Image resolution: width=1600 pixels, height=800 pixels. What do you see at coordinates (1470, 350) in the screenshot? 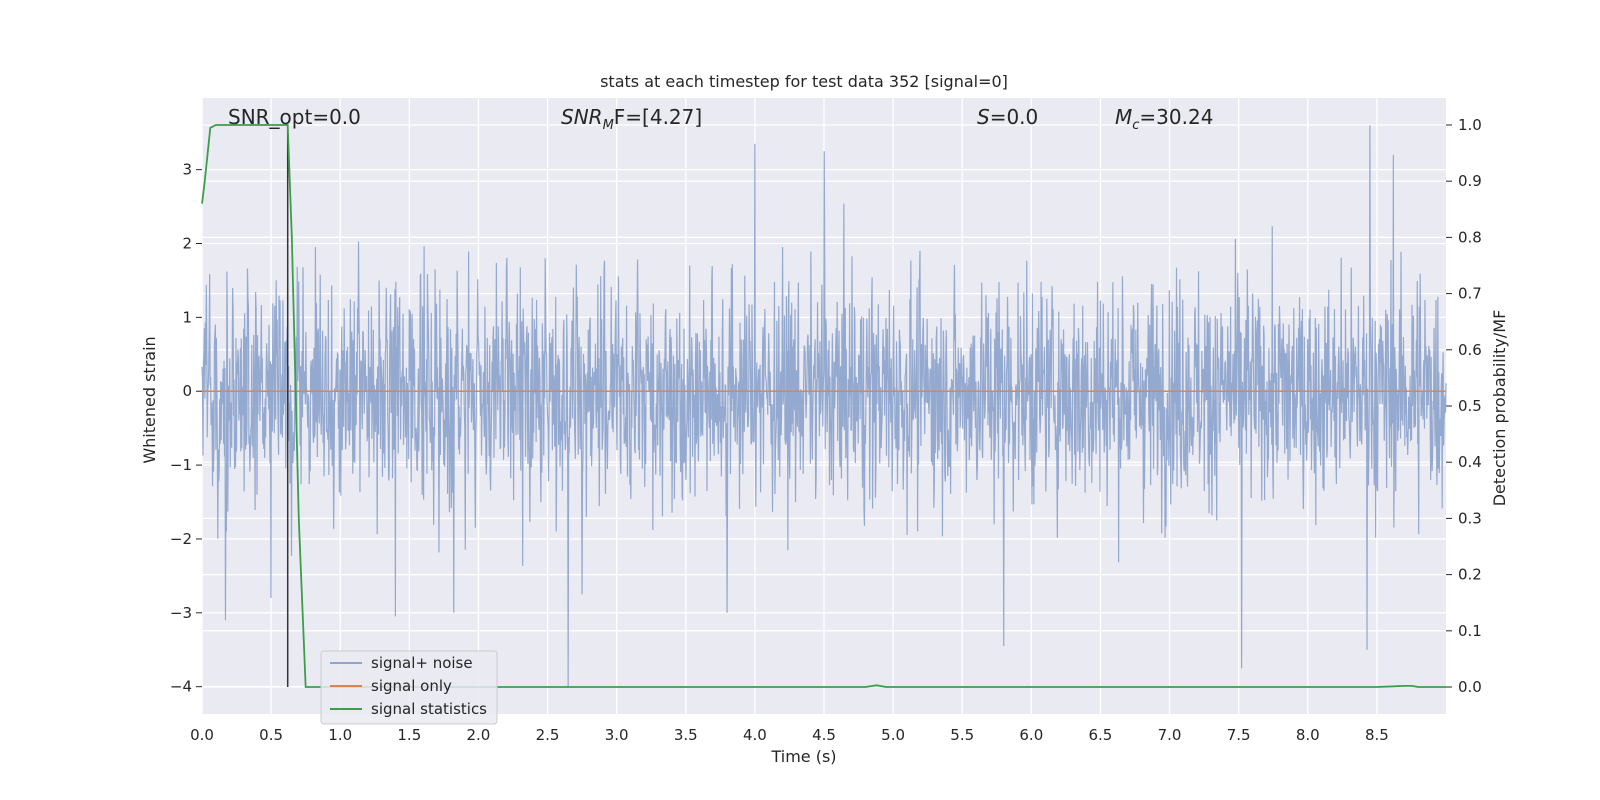
I see `y2-tick-label: 0.6` at bounding box center [1470, 350].